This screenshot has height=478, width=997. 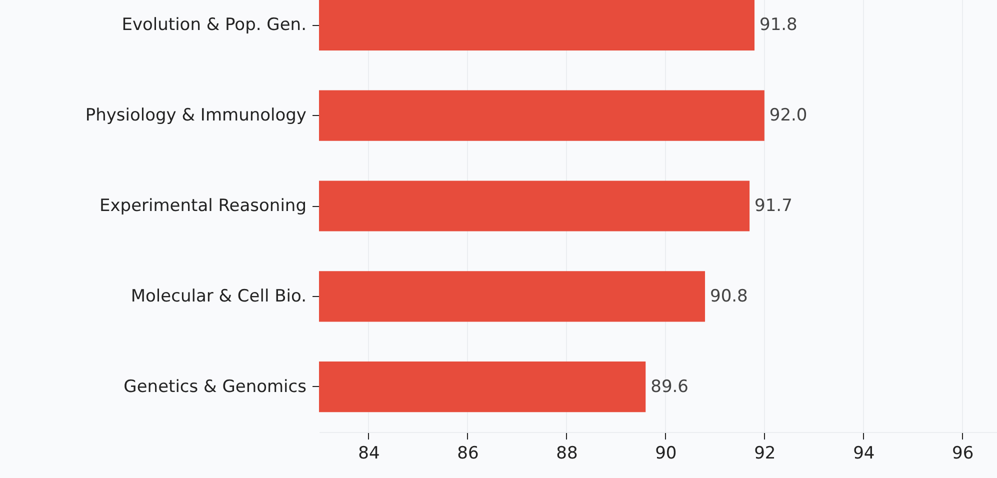 I want to click on x-tick-label: 96, so click(x=963, y=454).